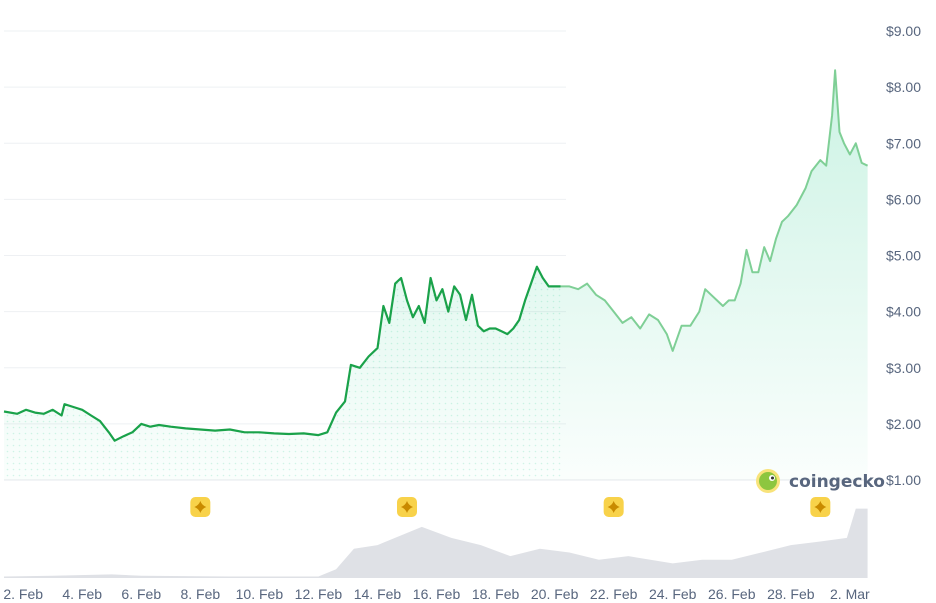 Image resolution: width=936 pixels, height=603 pixels. I want to click on y-tick-label: $5.00, so click(903, 256).